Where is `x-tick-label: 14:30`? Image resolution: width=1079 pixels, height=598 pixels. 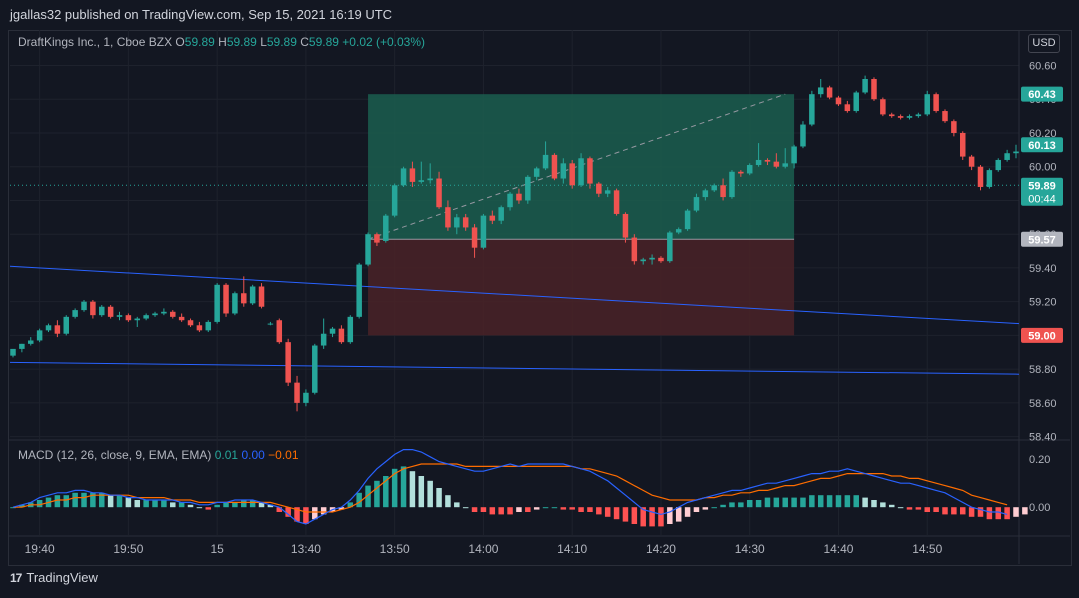 x-tick-label: 14:30 is located at coordinates (750, 549).